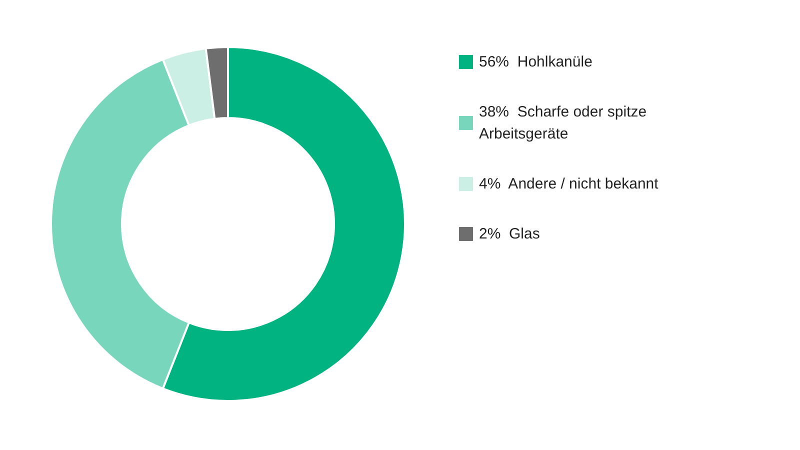 The height and width of the screenshot is (450, 800). What do you see at coordinates (535, 62) in the screenshot?
I see `legend-label: 56% Hohlkanüle` at bounding box center [535, 62].